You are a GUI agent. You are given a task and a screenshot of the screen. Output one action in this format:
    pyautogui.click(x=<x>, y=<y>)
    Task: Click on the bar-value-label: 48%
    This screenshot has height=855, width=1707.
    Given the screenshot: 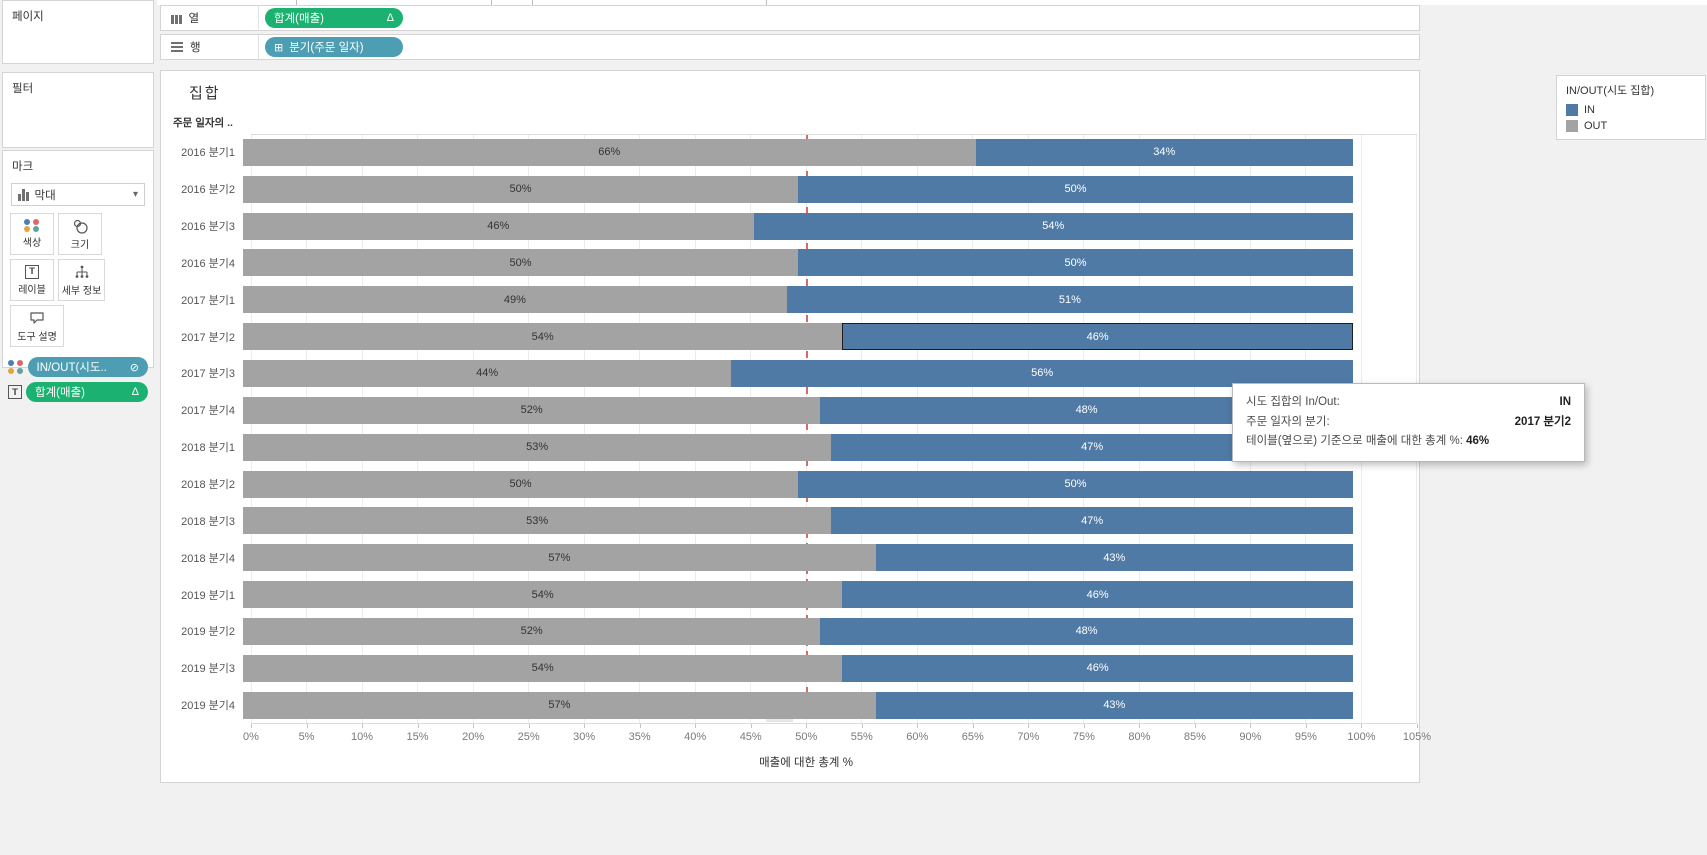 What is the action you would take?
    pyautogui.click(x=1086, y=410)
    